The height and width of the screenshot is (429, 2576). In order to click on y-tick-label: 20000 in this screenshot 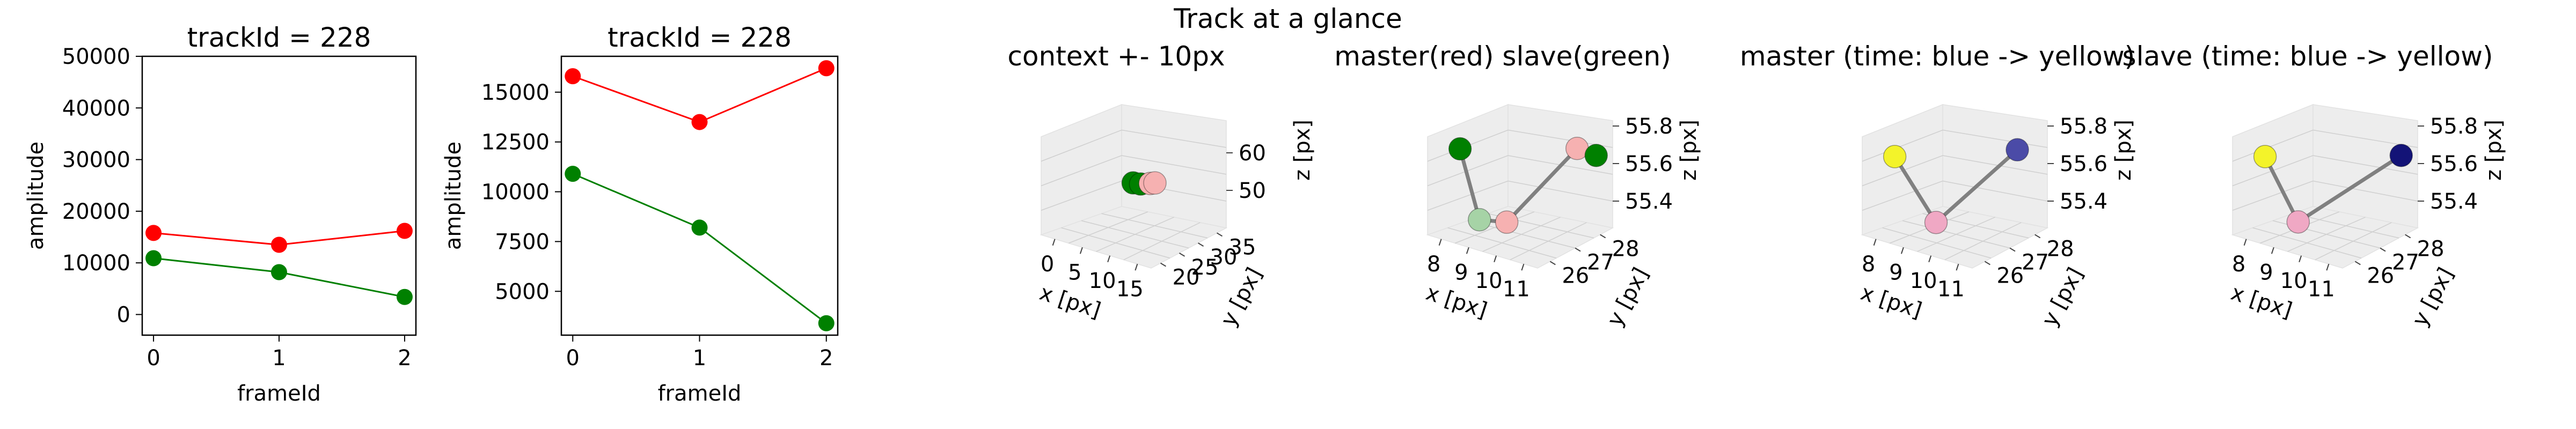, I will do `click(96, 211)`.